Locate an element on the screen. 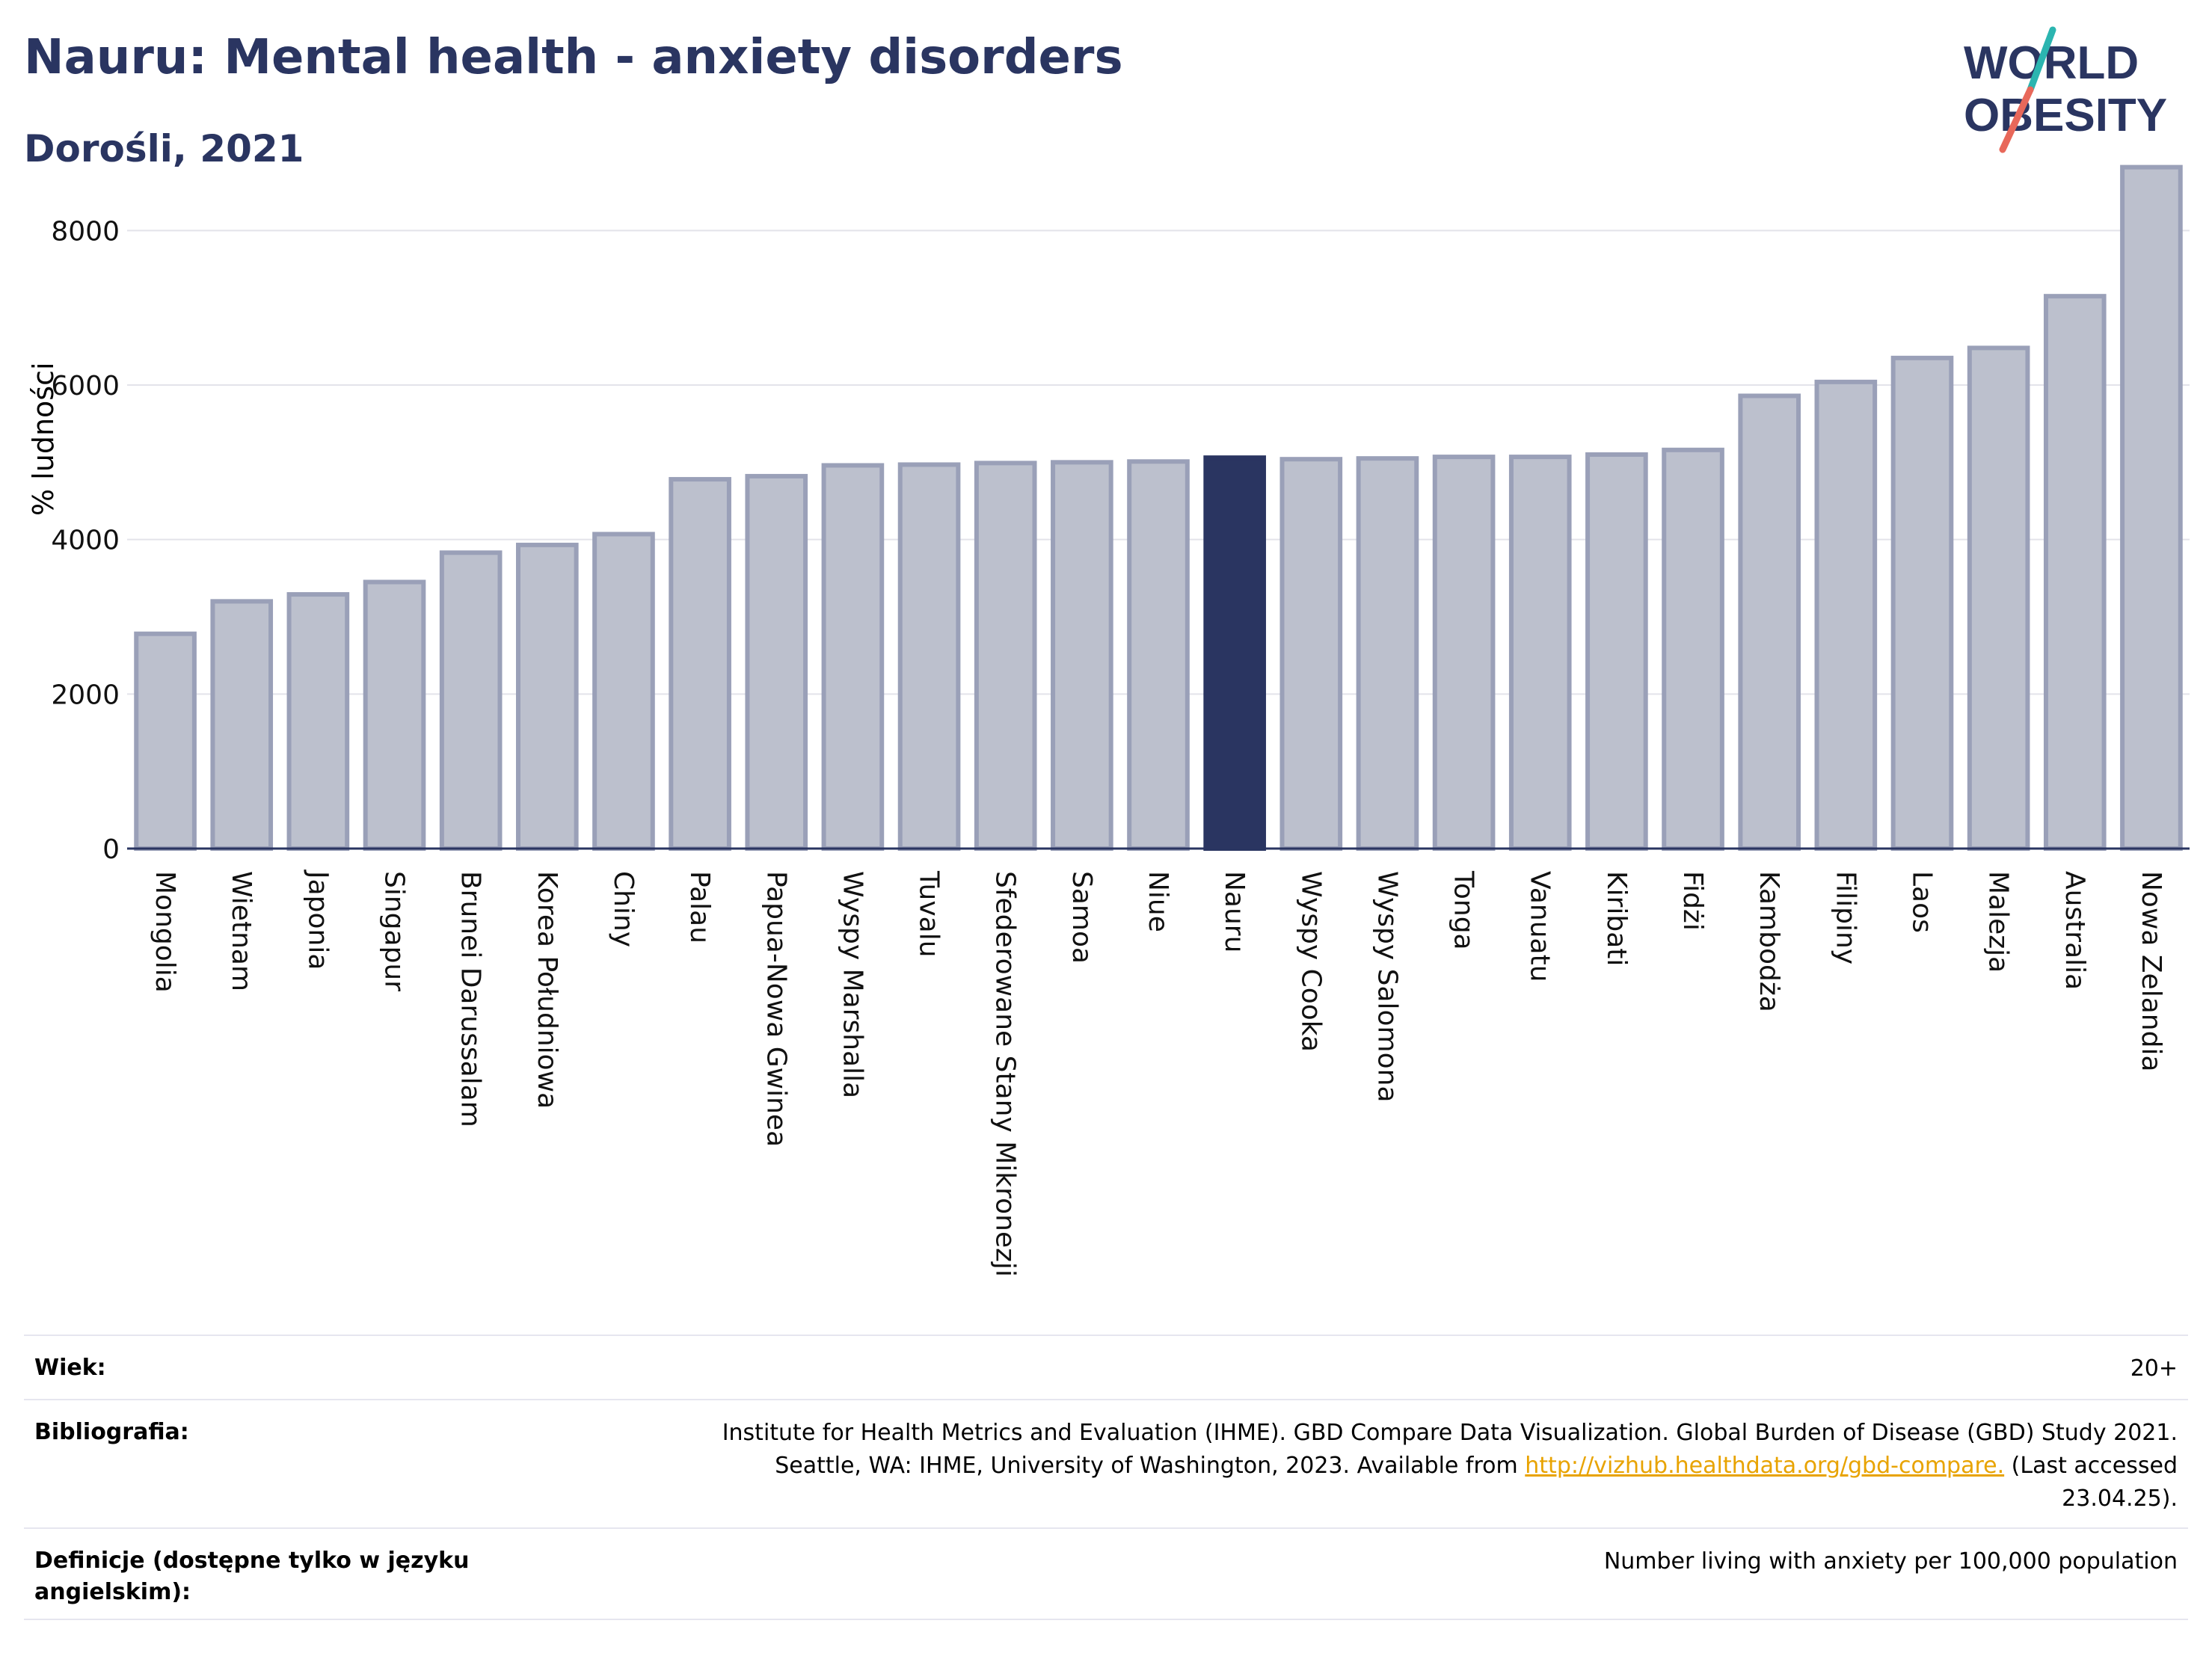  bibliography-label: Bibliografia: is located at coordinates (111, 1432).